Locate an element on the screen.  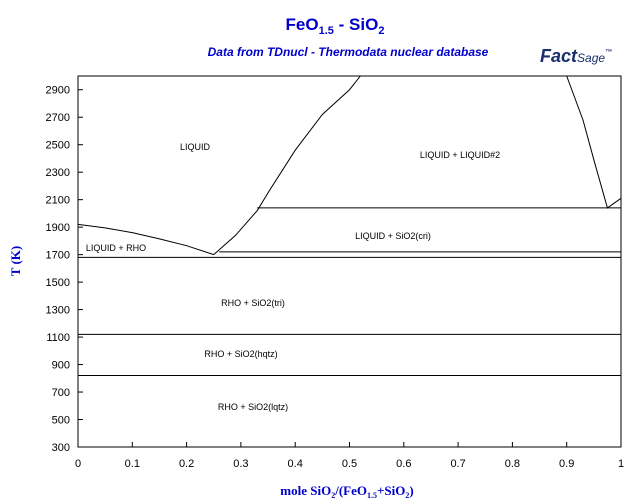
region-label: LIQUID + LIQUID#2 is located at coordinates (460, 155).